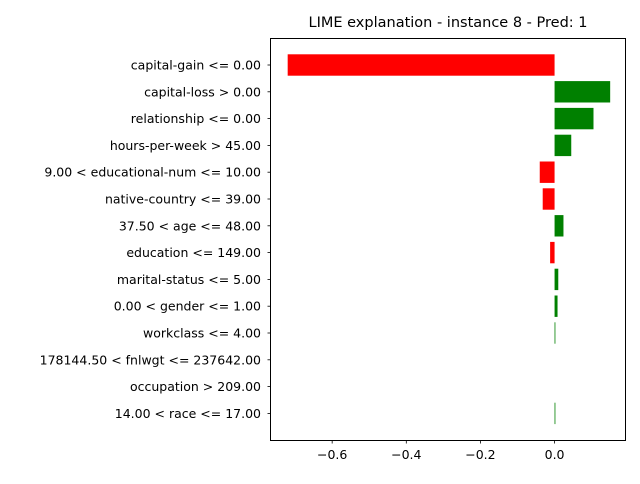 The width and height of the screenshot is (640, 484). I want to click on y-tick-label: hours-per-week > 45.00, so click(185, 145).